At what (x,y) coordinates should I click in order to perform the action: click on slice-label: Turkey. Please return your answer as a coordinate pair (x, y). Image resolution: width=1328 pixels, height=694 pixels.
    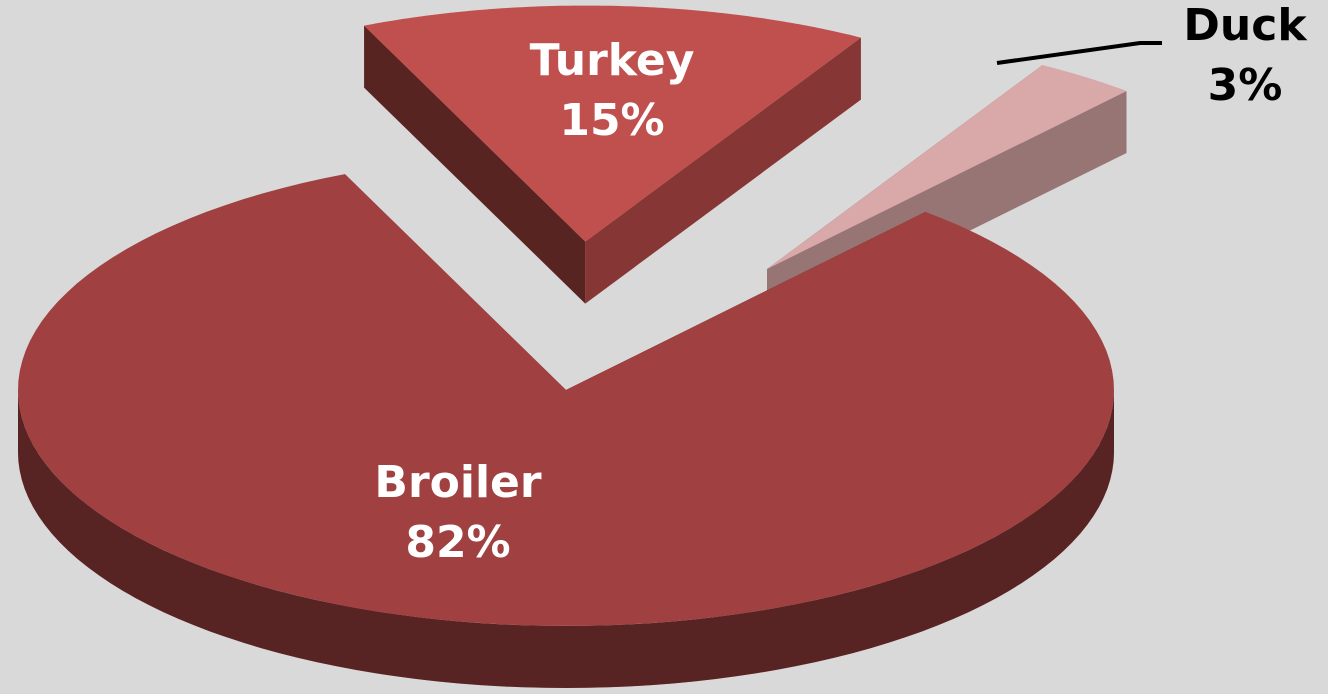
    Looking at the image, I should click on (612, 60).